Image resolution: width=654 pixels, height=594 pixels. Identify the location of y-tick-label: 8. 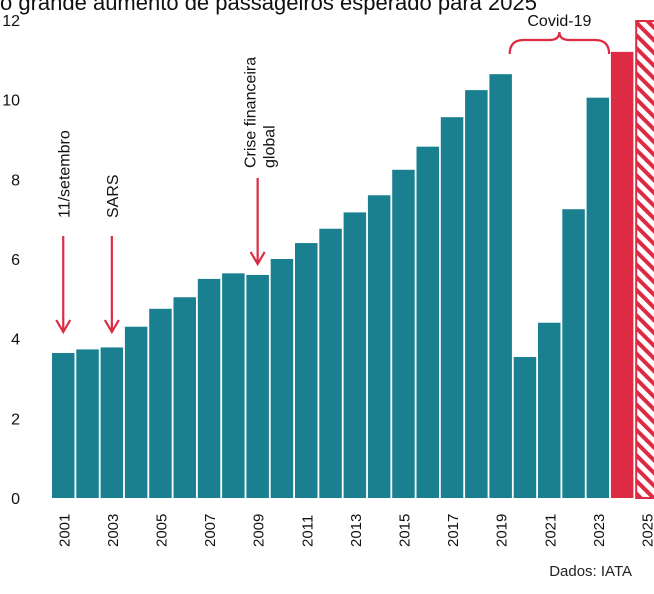
(15, 180).